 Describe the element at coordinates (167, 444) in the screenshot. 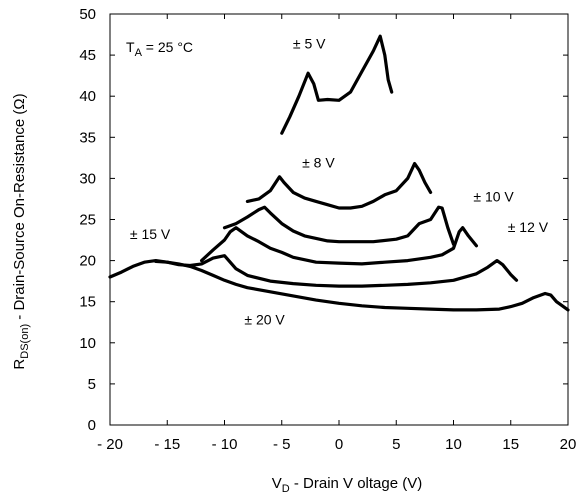

I see `x-tick-label: - 15` at that location.